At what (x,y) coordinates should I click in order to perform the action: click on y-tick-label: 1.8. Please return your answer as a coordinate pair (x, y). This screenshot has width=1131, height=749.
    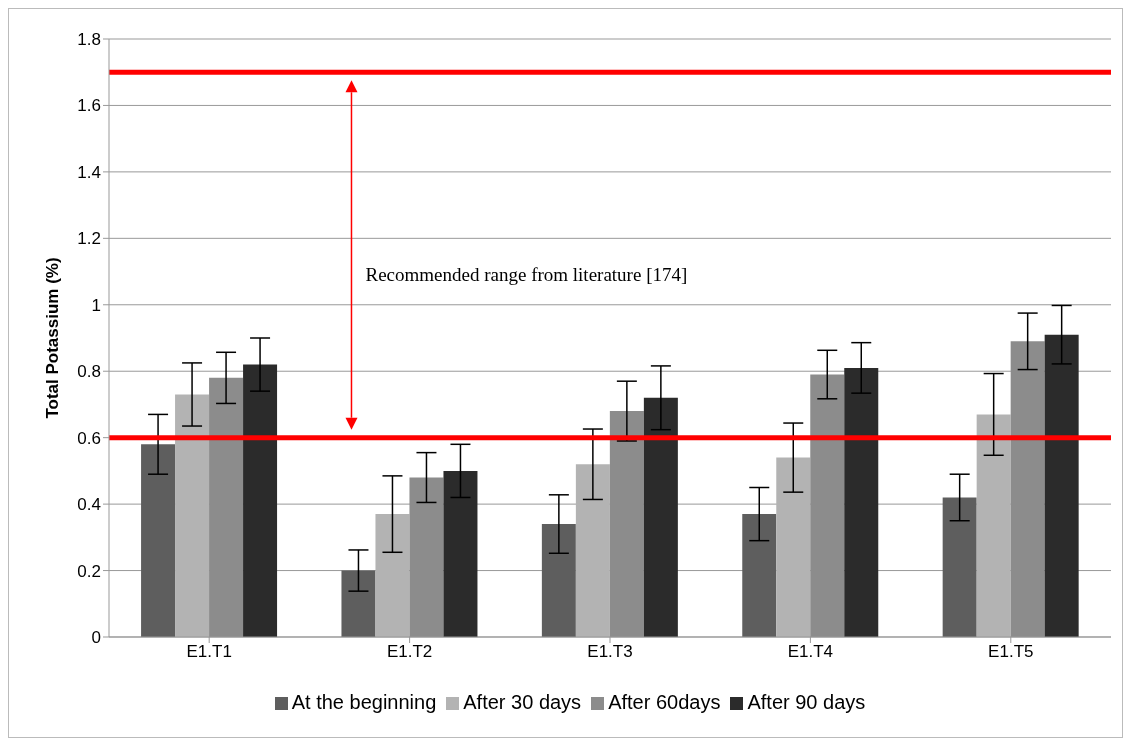
    Looking at the image, I should click on (89, 40).